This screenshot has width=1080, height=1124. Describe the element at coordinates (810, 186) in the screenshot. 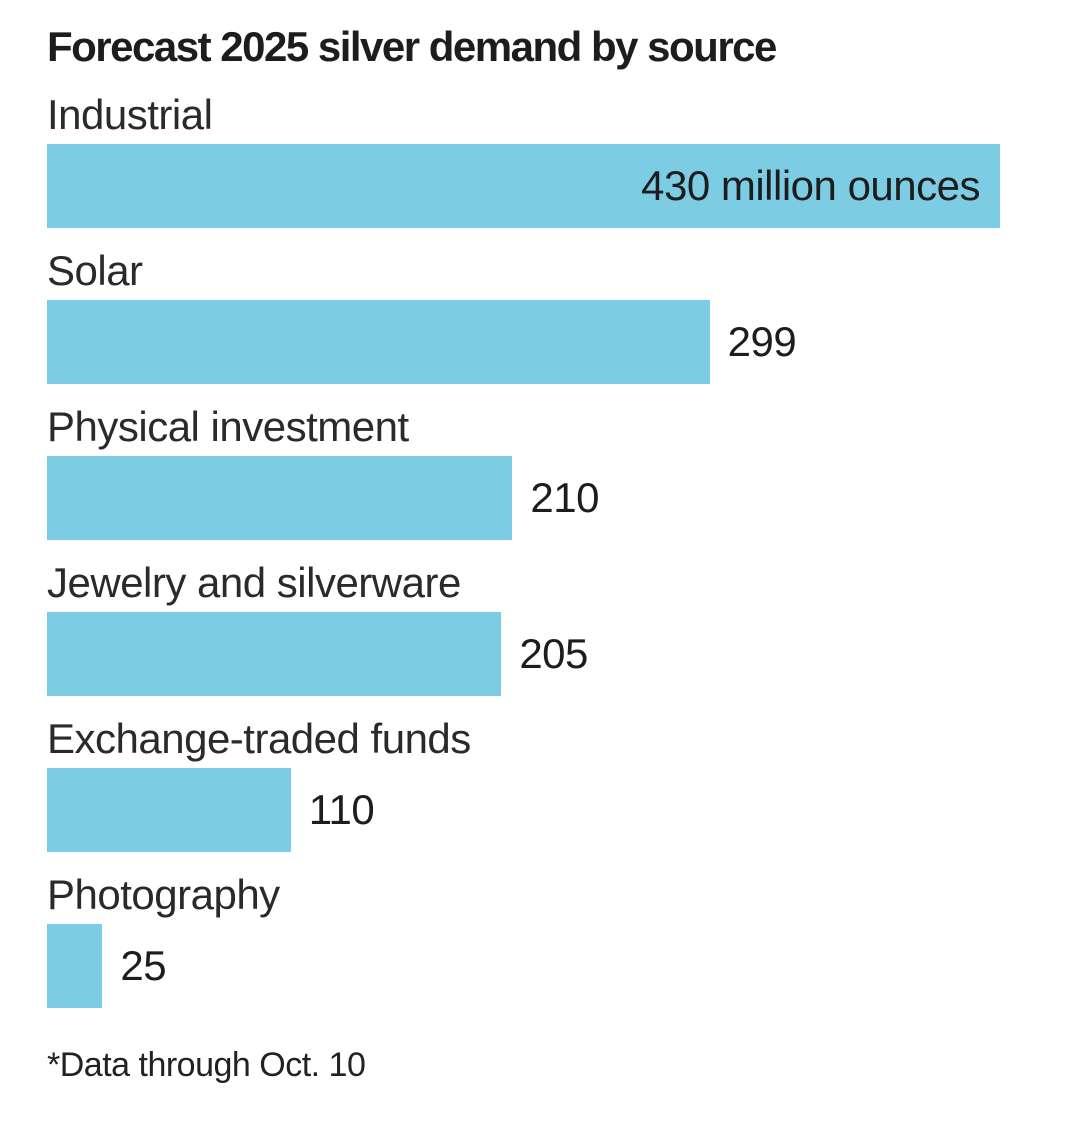

I see `value-label-industrial: 430 million ounces` at that location.